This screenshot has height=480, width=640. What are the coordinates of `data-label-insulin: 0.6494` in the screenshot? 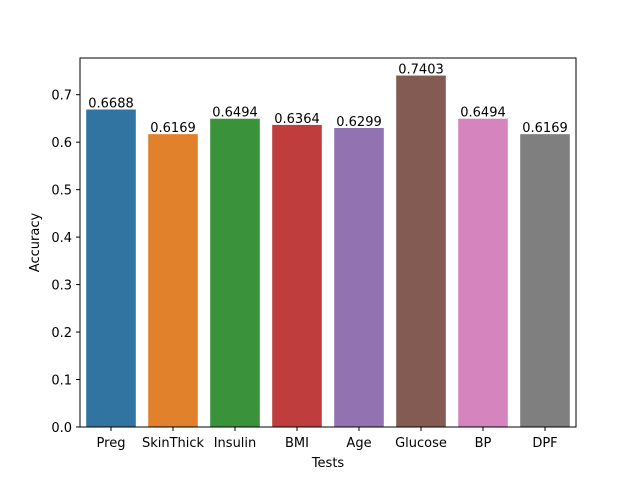 It's located at (235, 113).